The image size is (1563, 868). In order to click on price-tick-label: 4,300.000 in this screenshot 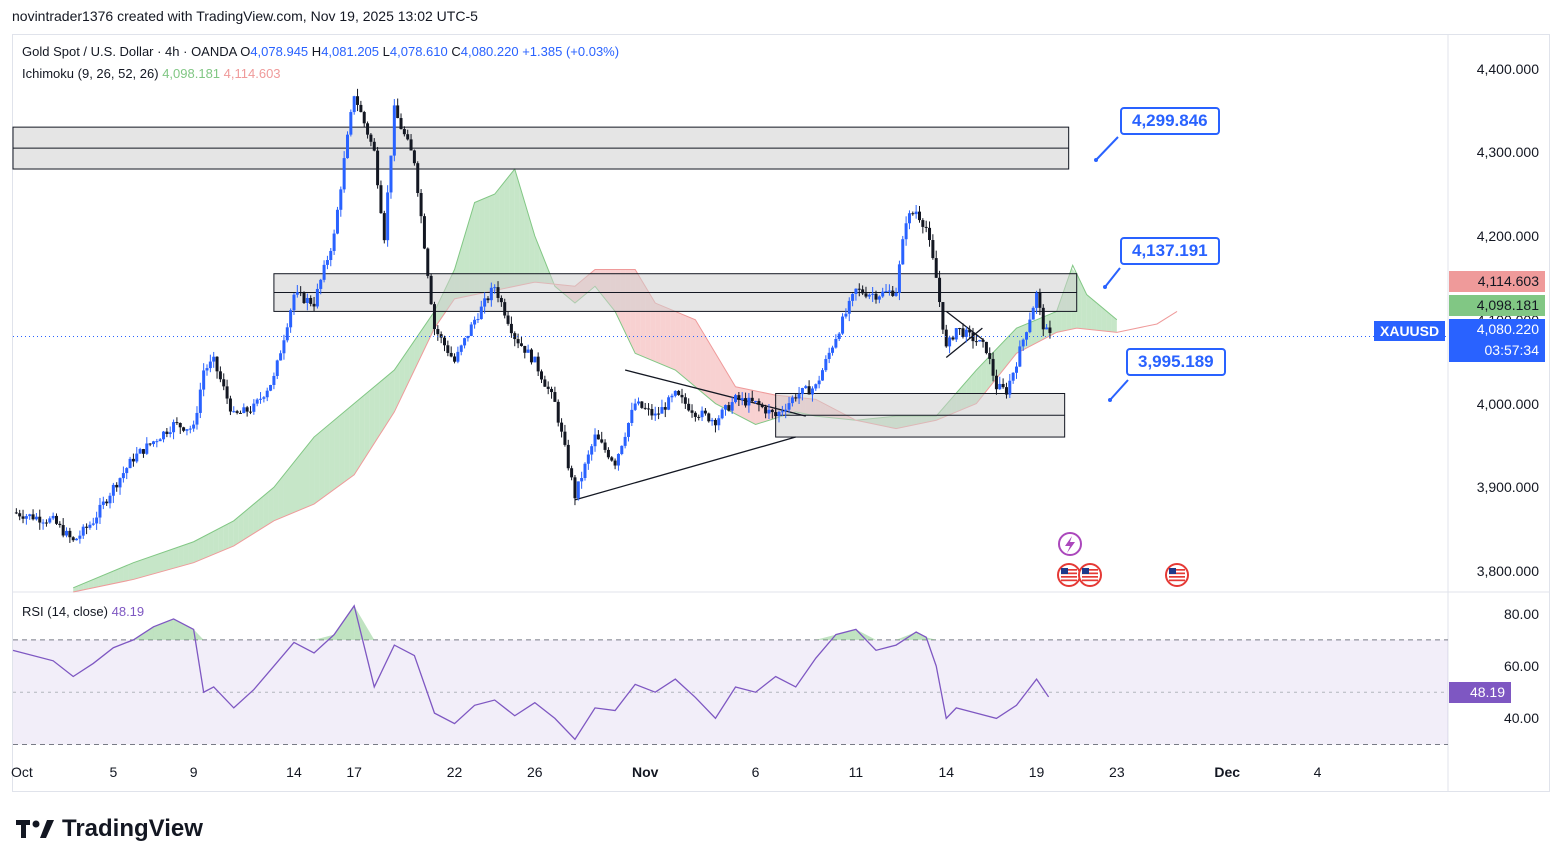, I will do `click(1507, 152)`.